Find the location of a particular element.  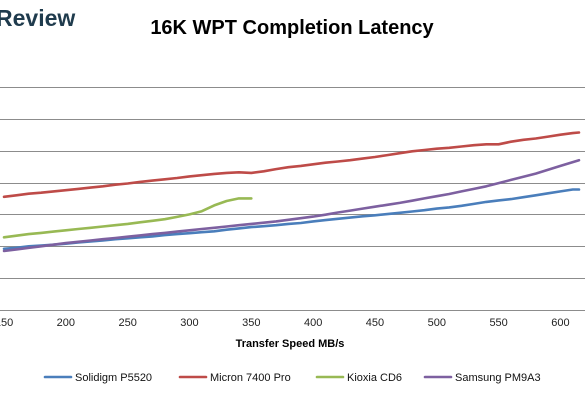

series-line-kioxia-cd6 is located at coordinates (127, 218).